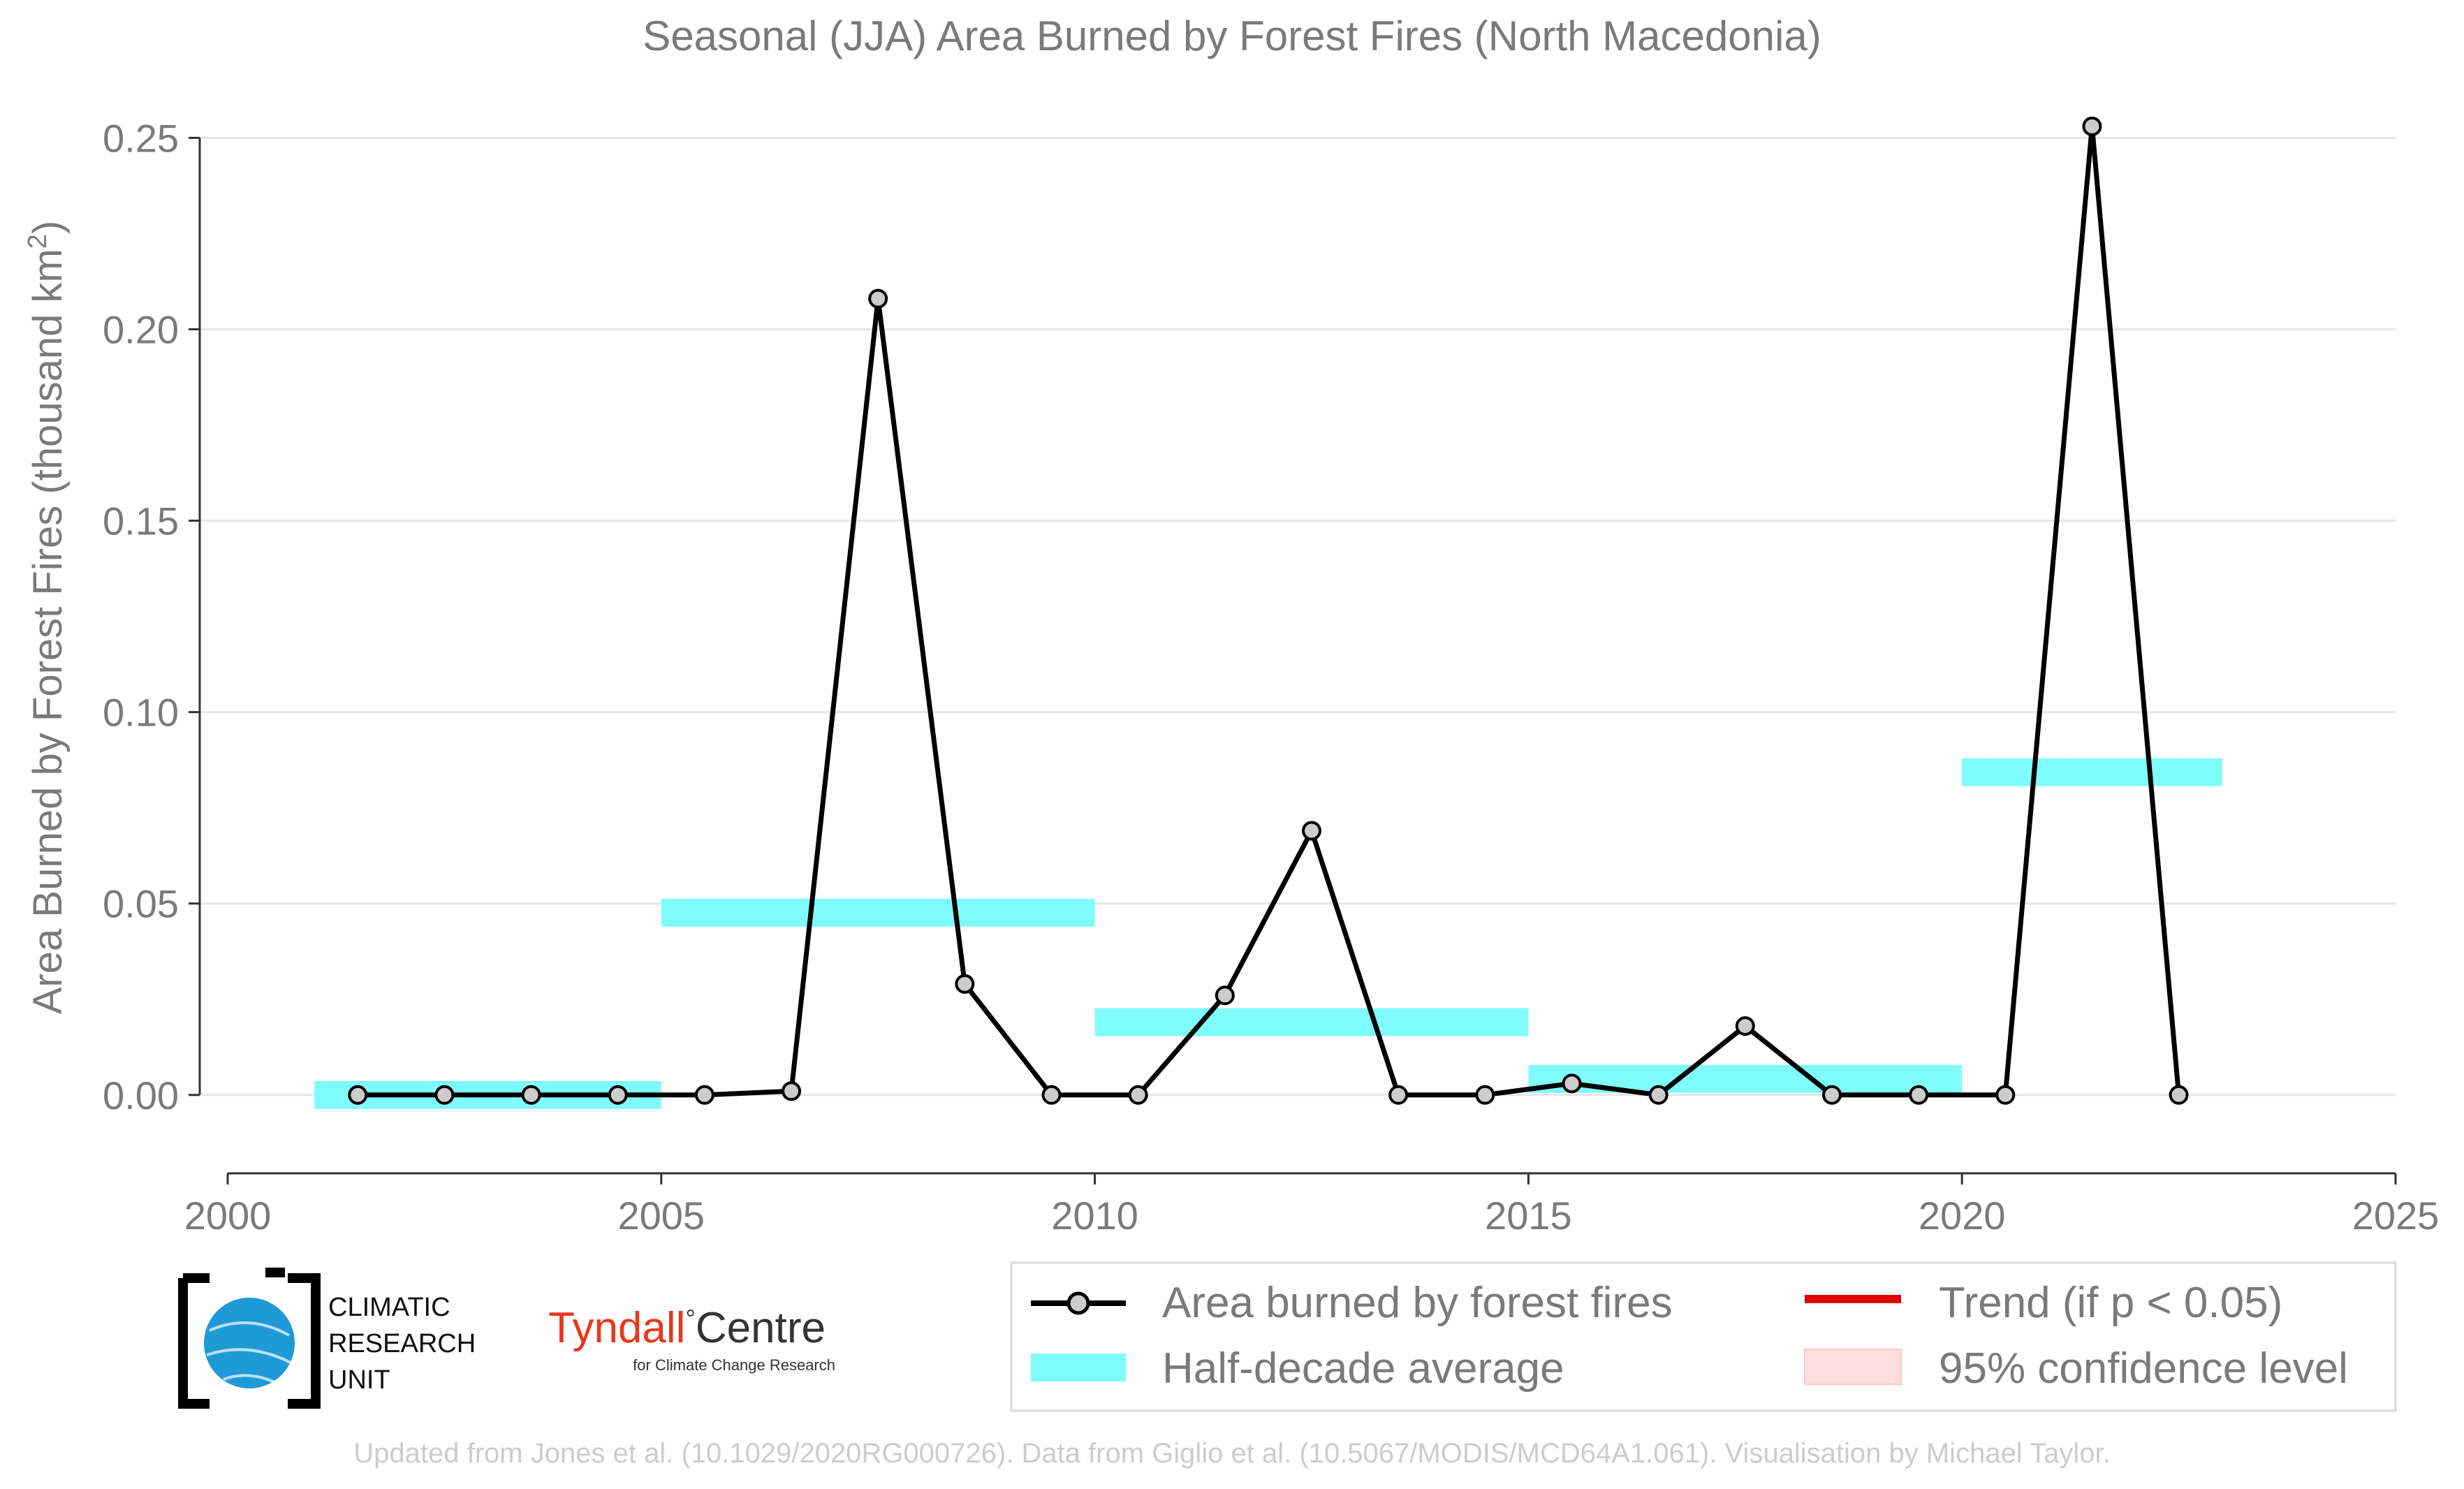  Describe the element at coordinates (2143, 1368) in the screenshot. I see `legend-confidence-label: 95% confidence level` at that location.